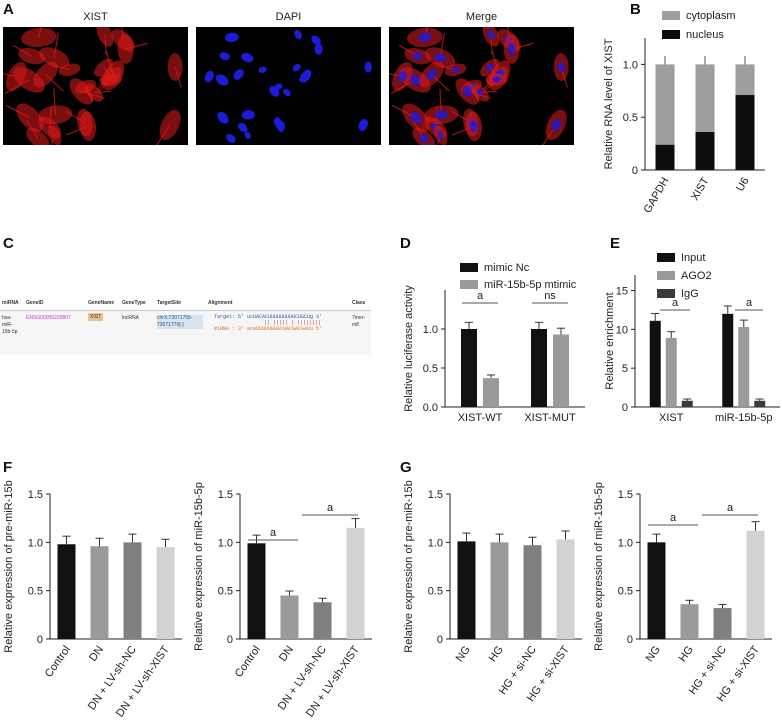 This screenshot has height=722, width=782. What do you see at coordinates (430, 408) in the screenshot?
I see `y-tick-label: 0.0` at bounding box center [430, 408].